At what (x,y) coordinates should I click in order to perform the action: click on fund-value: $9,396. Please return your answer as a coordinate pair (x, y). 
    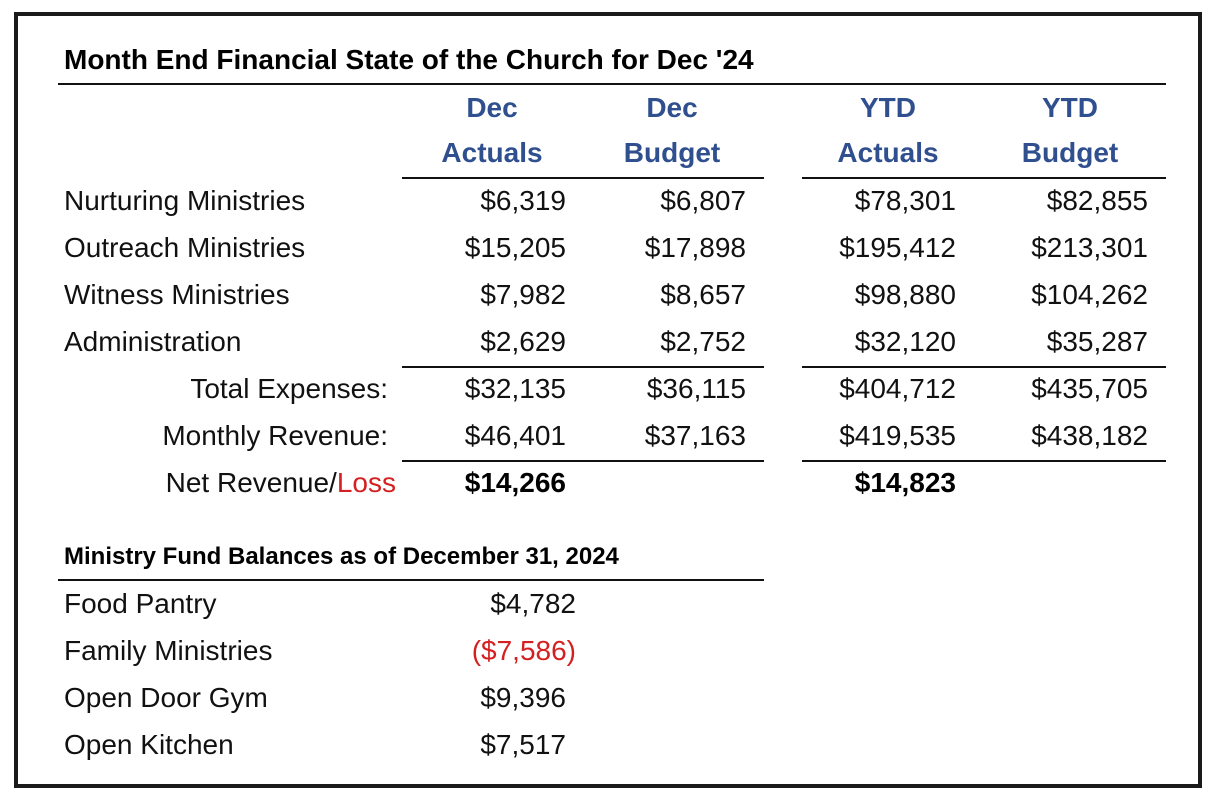
    Looking at the image, I should click on (523, 697).